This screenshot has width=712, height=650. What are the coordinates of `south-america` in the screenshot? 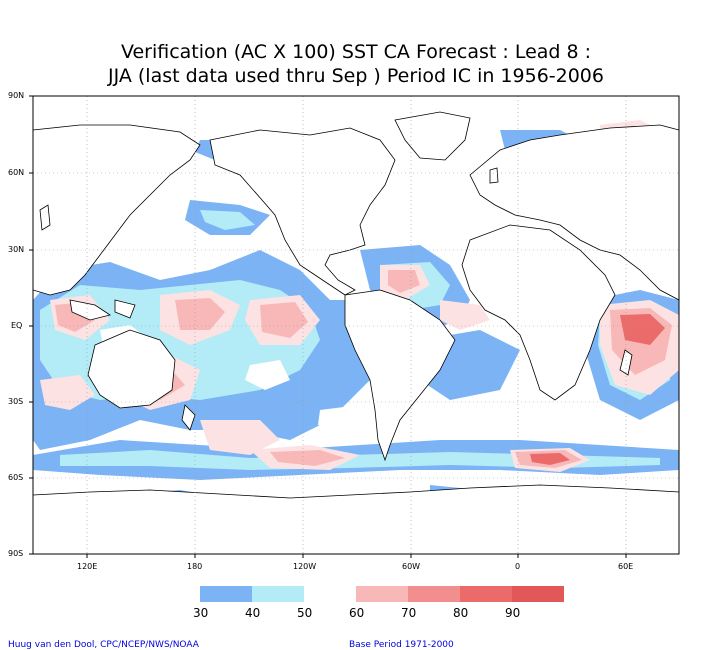 It's located at (400, 375).